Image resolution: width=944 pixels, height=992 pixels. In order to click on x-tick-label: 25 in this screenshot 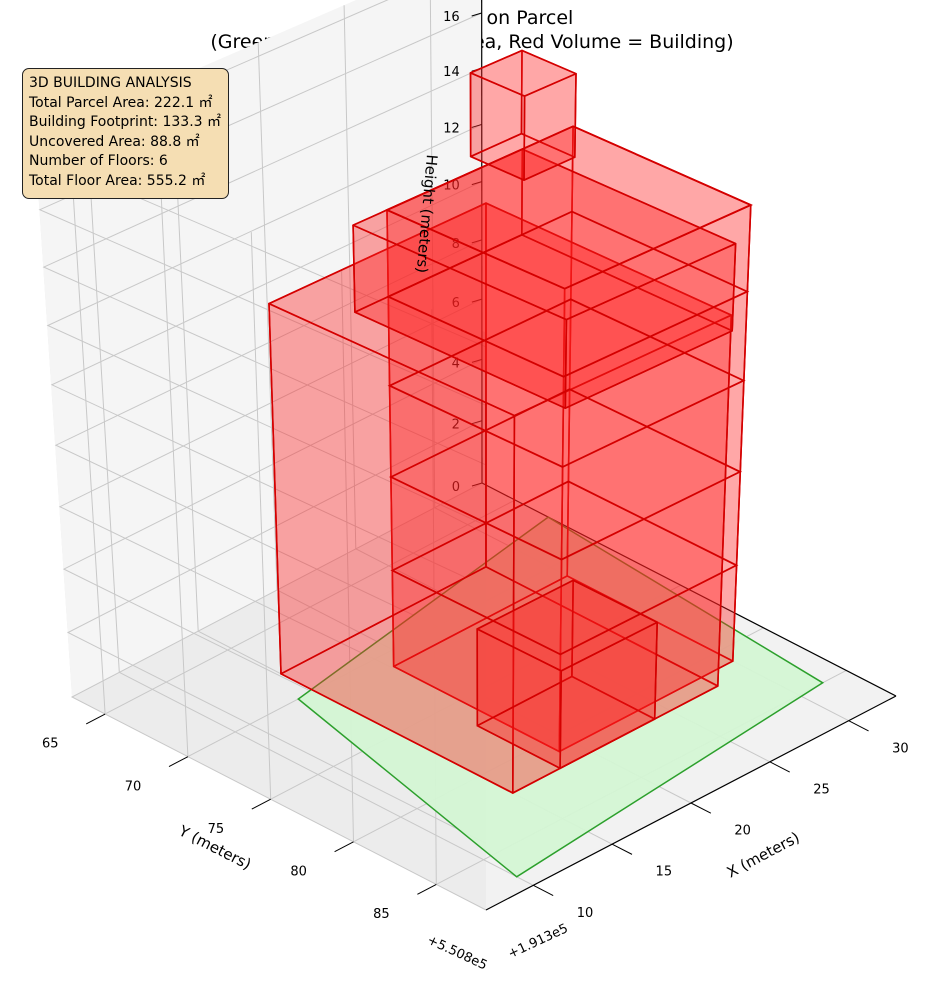, I will do `click(821, 789)`.